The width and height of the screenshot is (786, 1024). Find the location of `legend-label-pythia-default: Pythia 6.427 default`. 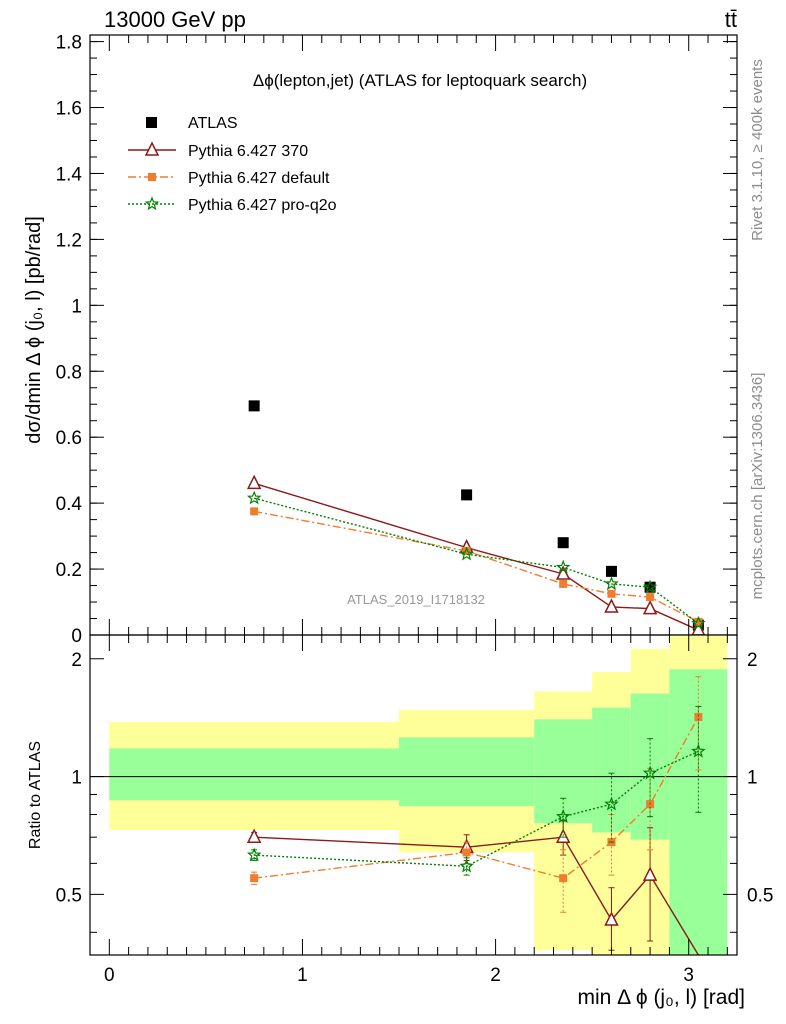

legend-label-pythia-default: Pythia 6.427 default is located at coordinates (259, 178).